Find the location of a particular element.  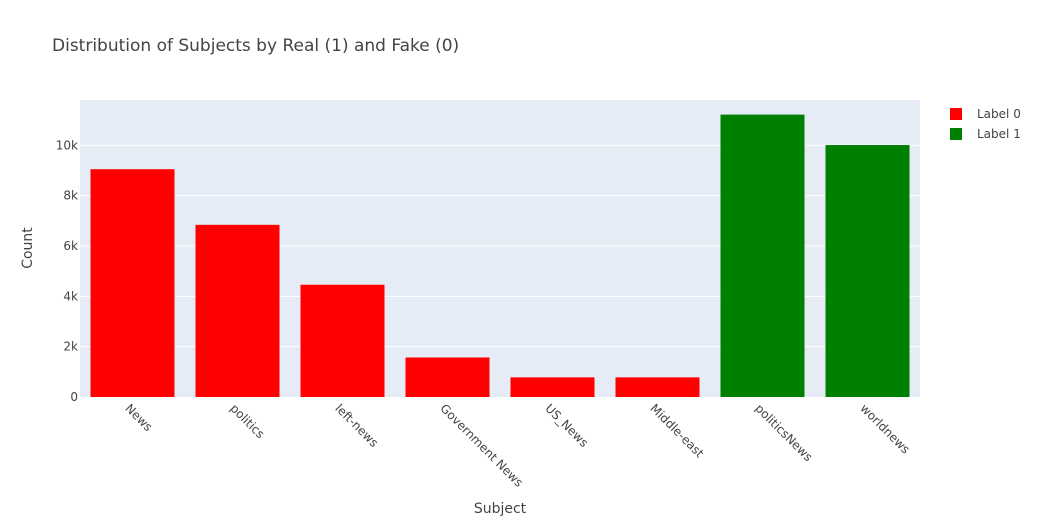

bar-politicsnews is located at coordinates (762, 256).